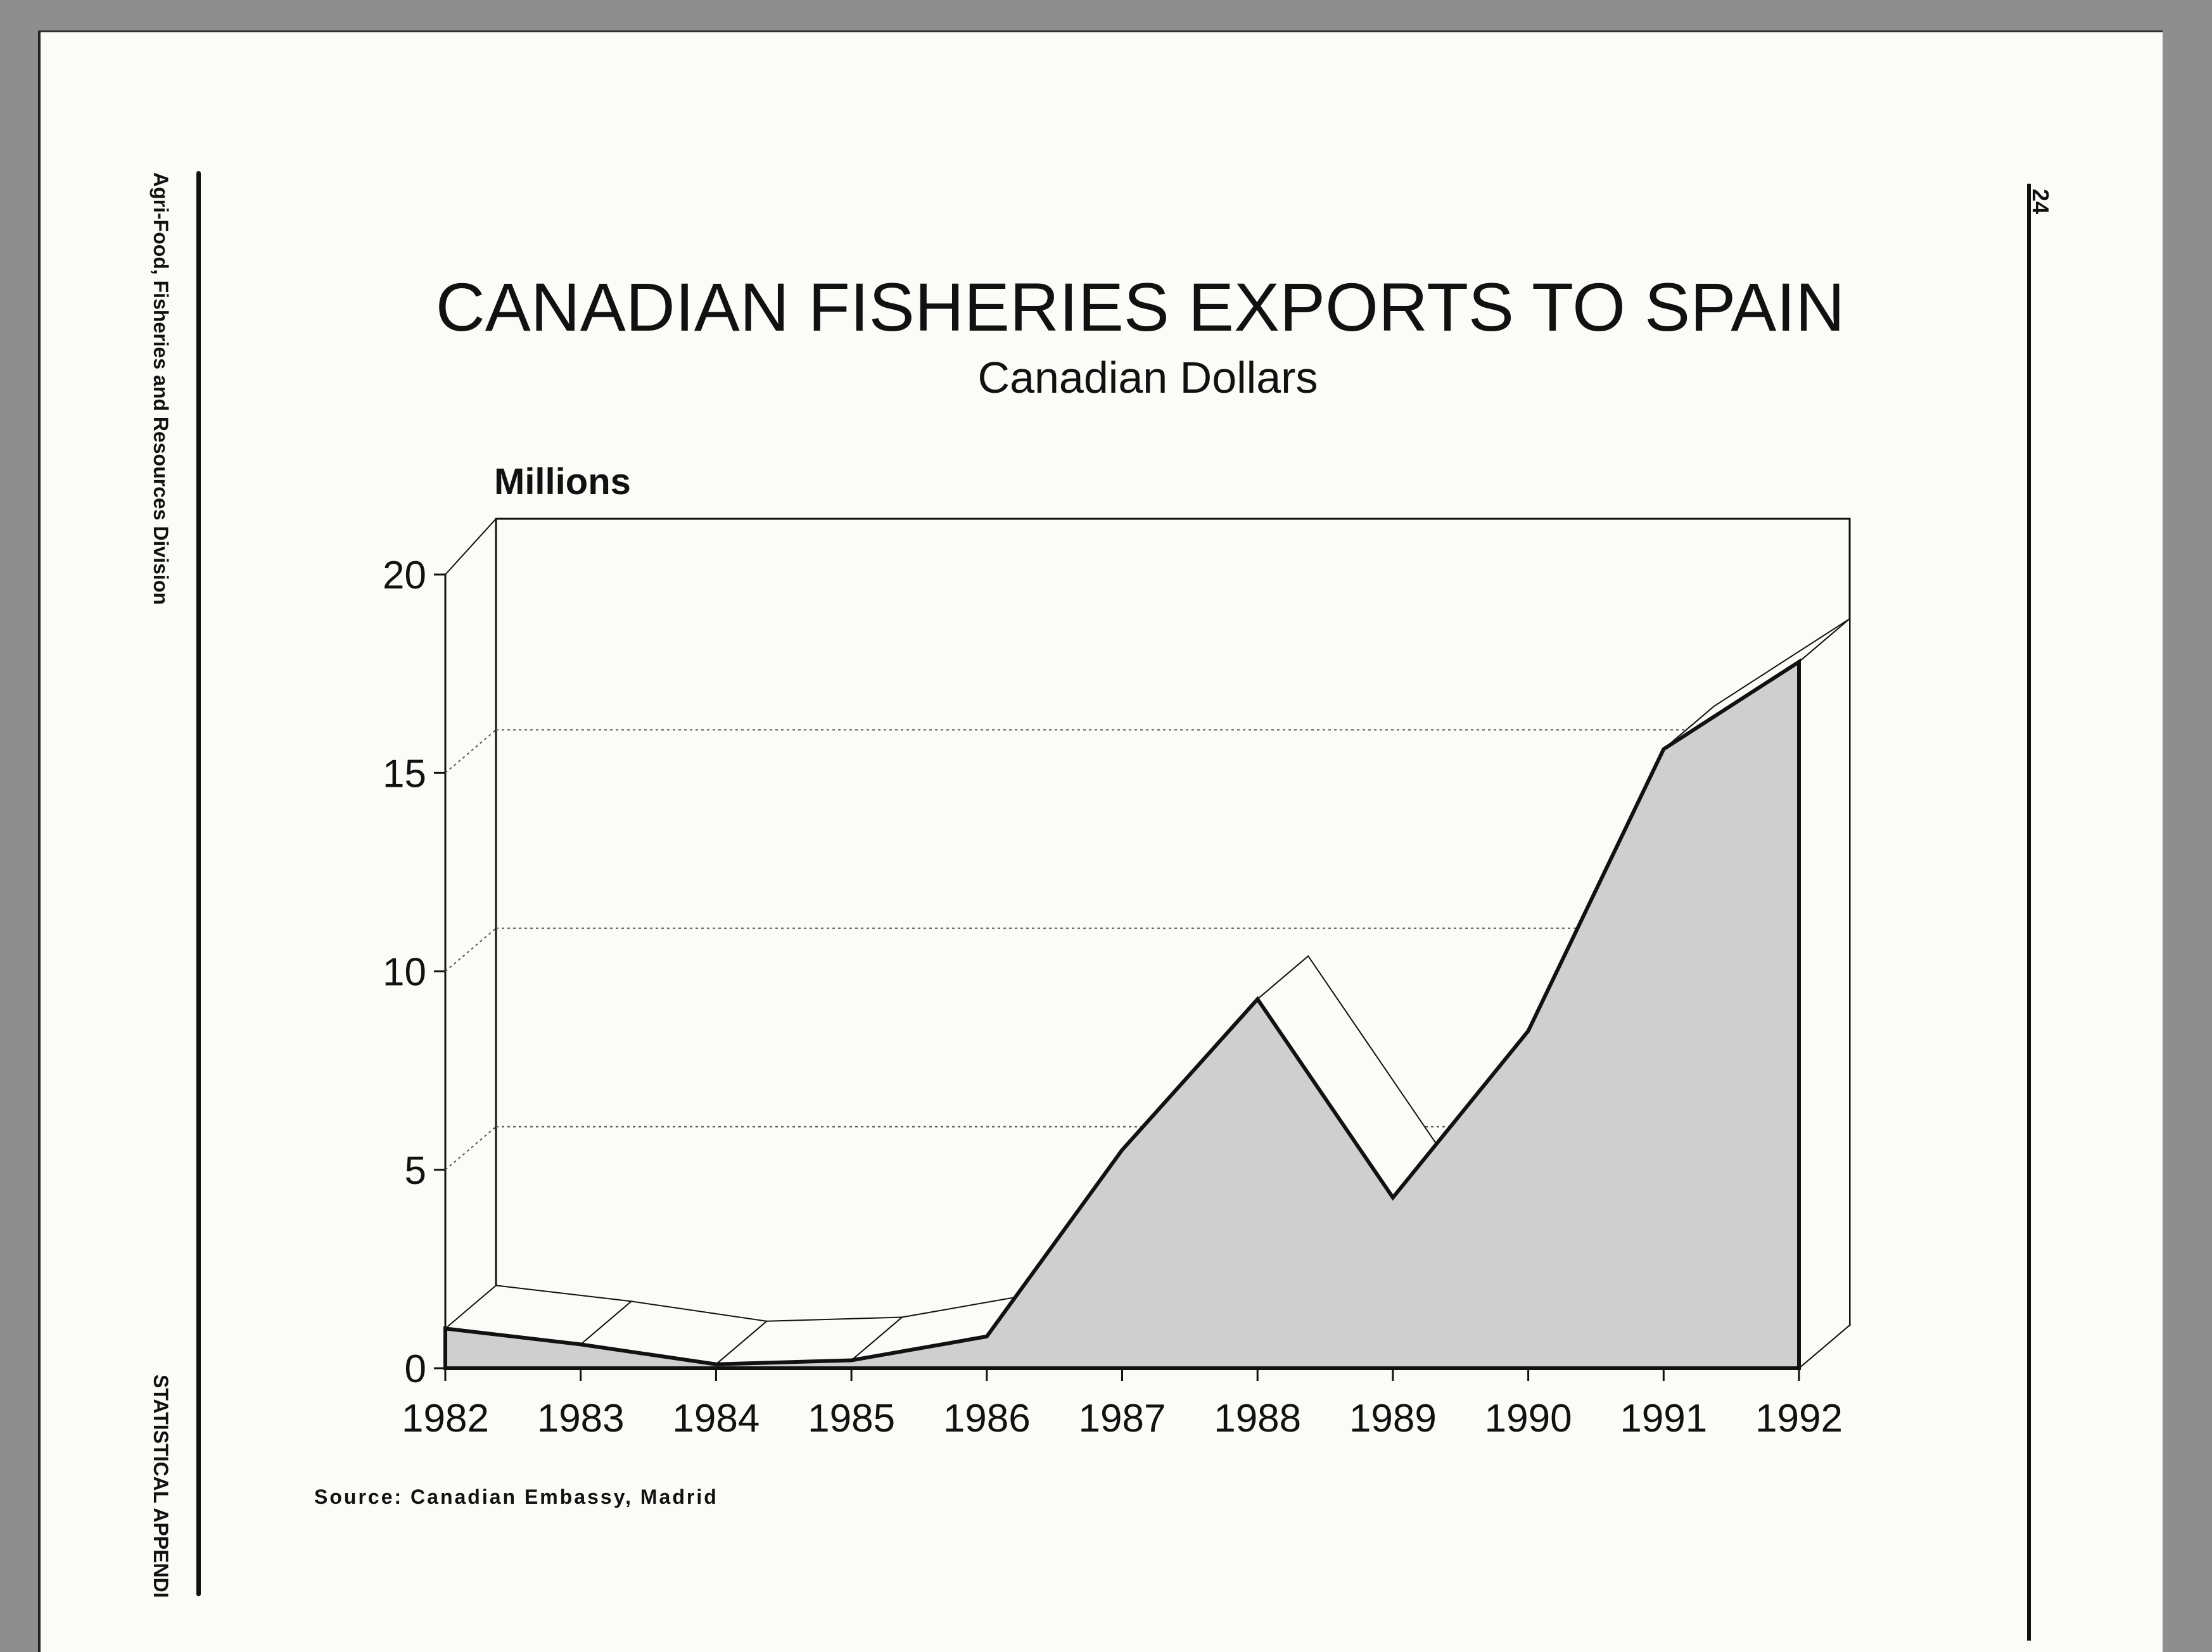 This screenshot has width=2212, height=1652. Describe the element at coordinates (1799, 1418) in the screenshot. I see `x-tick-label: 1992` at that location.